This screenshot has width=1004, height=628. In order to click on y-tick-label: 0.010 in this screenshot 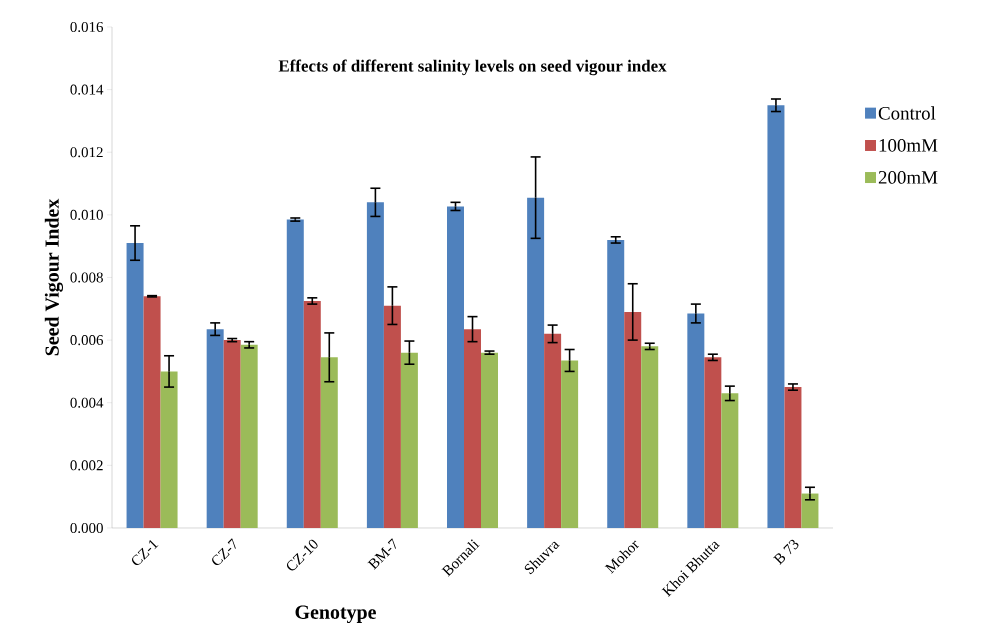, I will do `click(86, 214)`.